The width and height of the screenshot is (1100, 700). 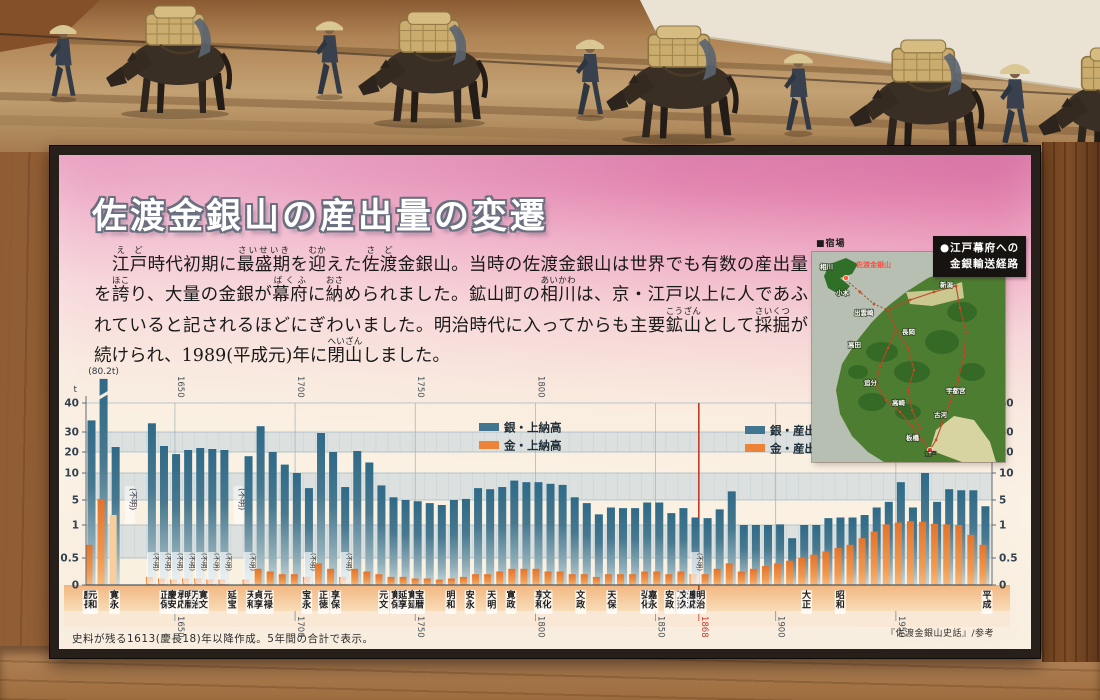 I want to click on wood-shelf-corner, so click(x=50, y=26).